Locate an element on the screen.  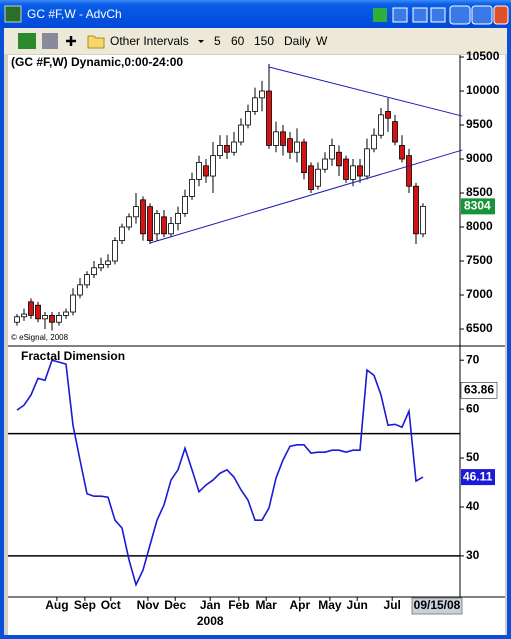
trendline is located at coordinates (306, 196).